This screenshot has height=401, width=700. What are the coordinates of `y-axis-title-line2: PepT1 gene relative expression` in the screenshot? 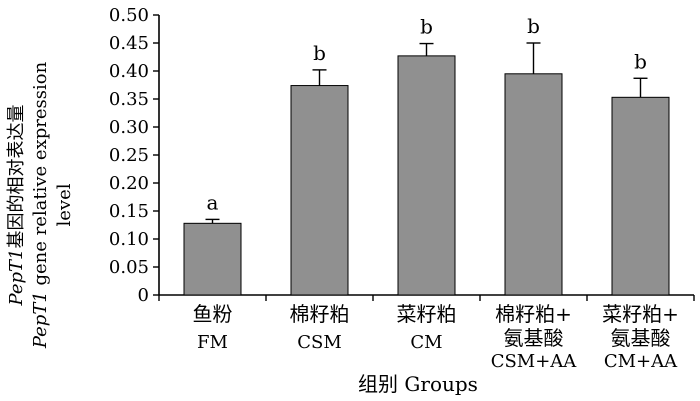 It's located at (40, 205).